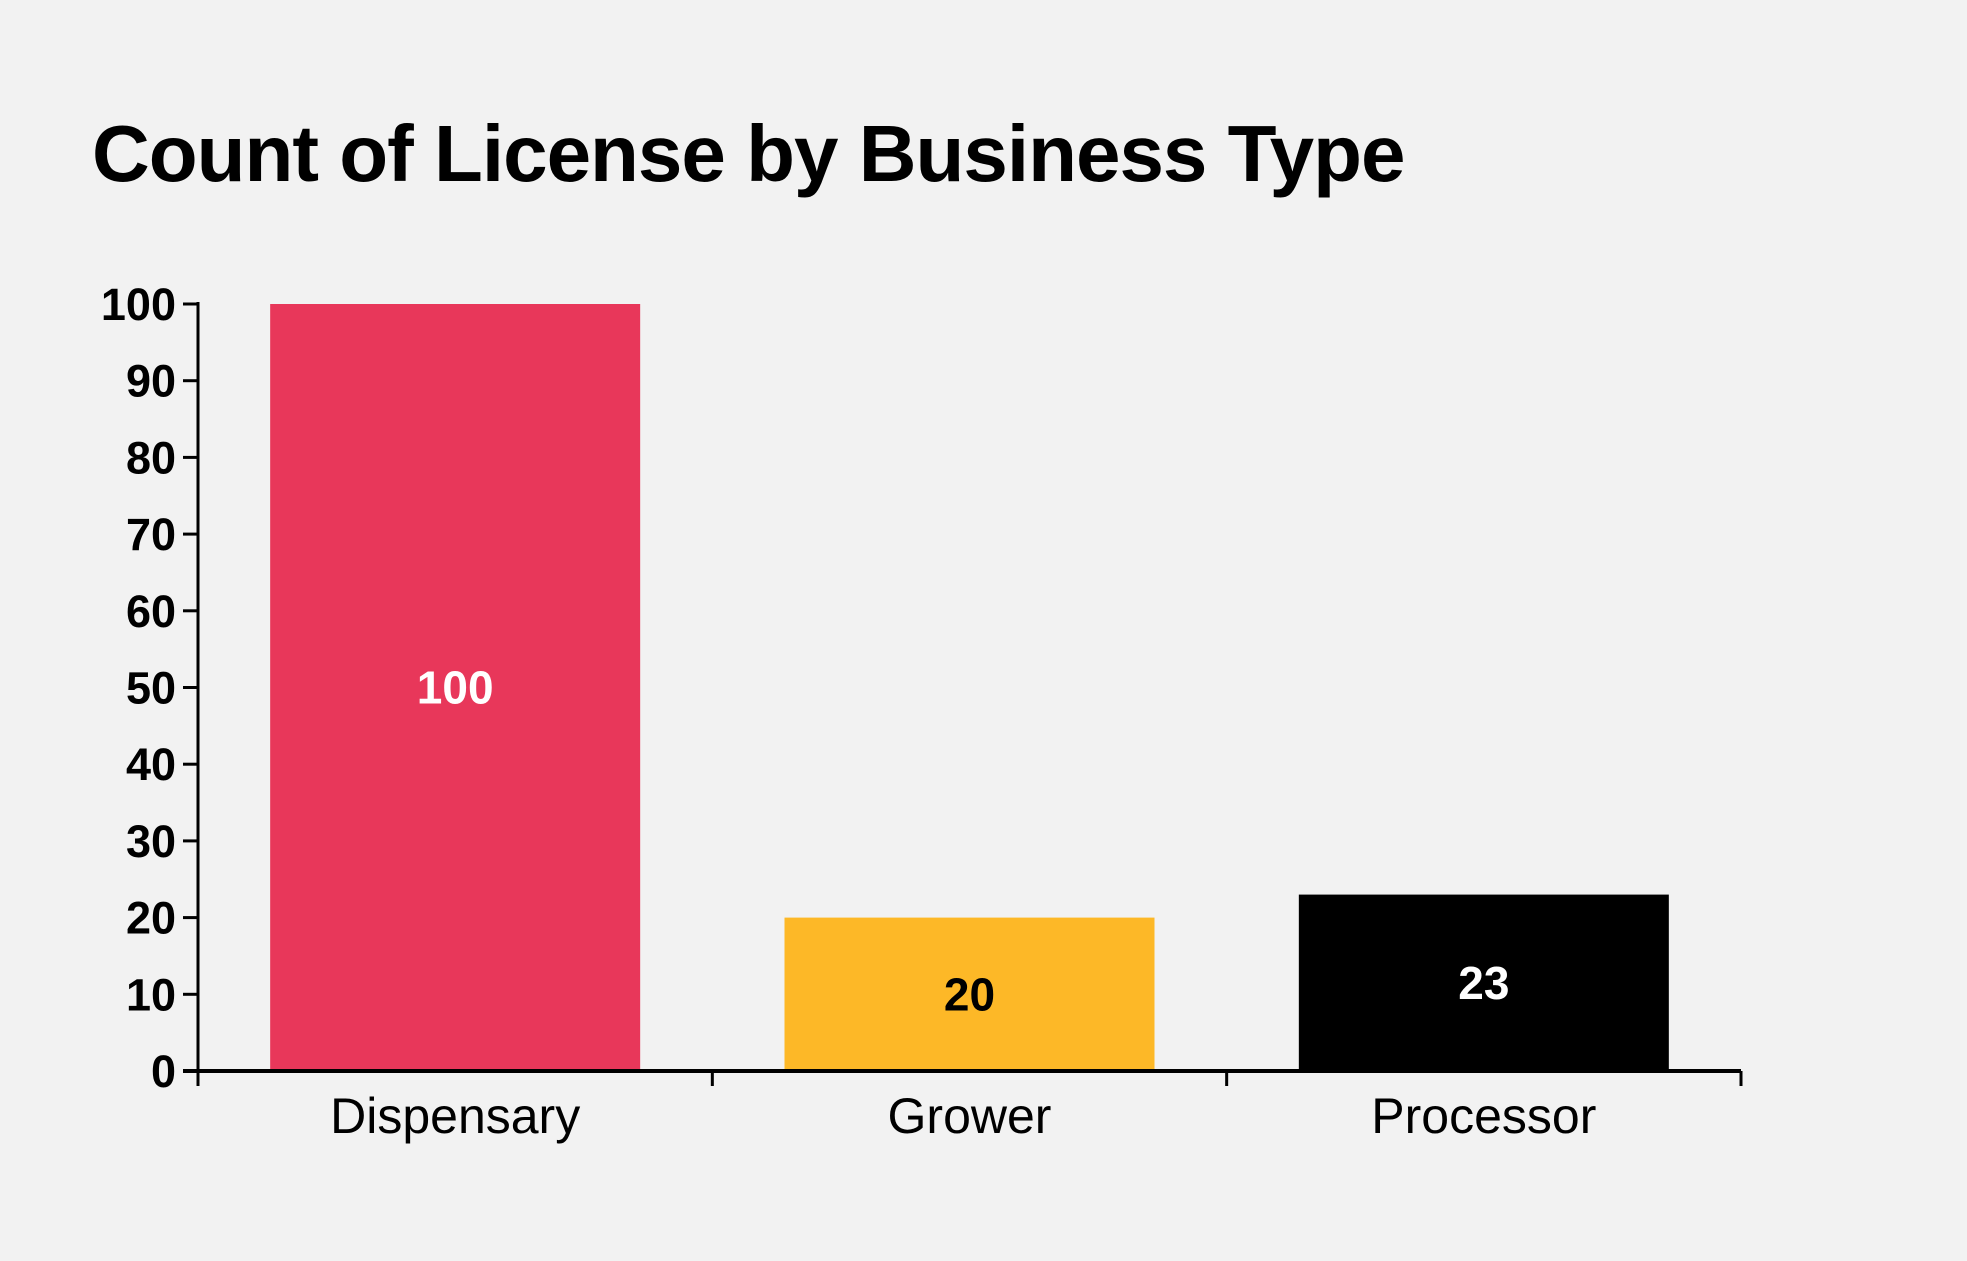 Image resolution: width=1967 pixels, height=1261 pixels. I want to click on bar-grower, so click(969, 994).